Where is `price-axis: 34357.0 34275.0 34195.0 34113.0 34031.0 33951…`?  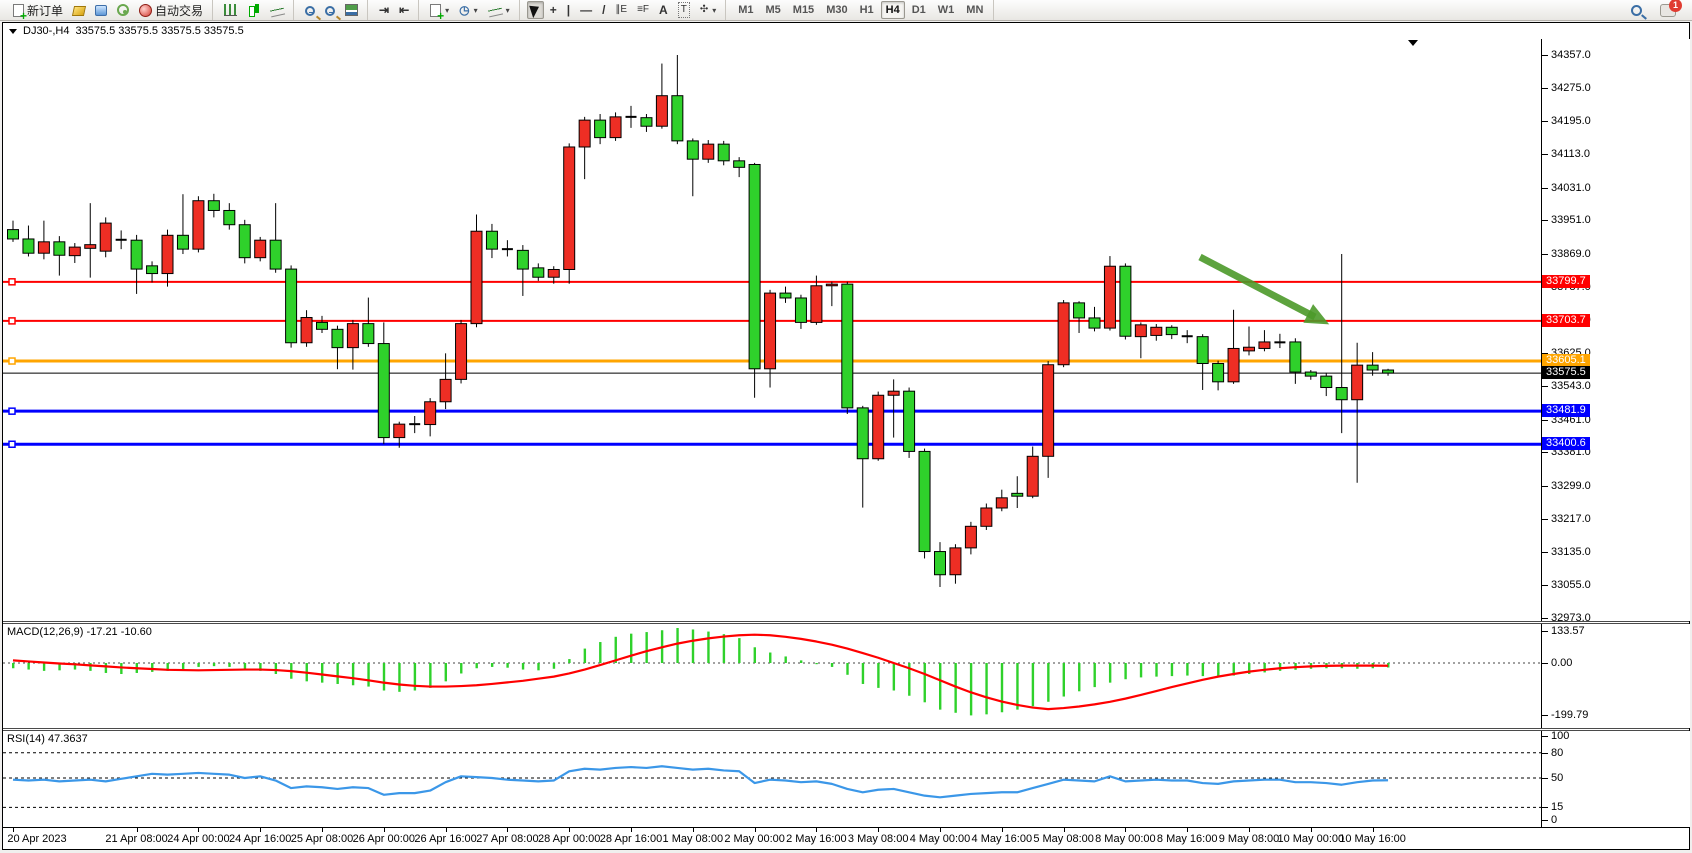
price-axis: 34357.0 34275.0 34195.0 34113.0 34031.0 33951… is located at coordinates (1615, 331).